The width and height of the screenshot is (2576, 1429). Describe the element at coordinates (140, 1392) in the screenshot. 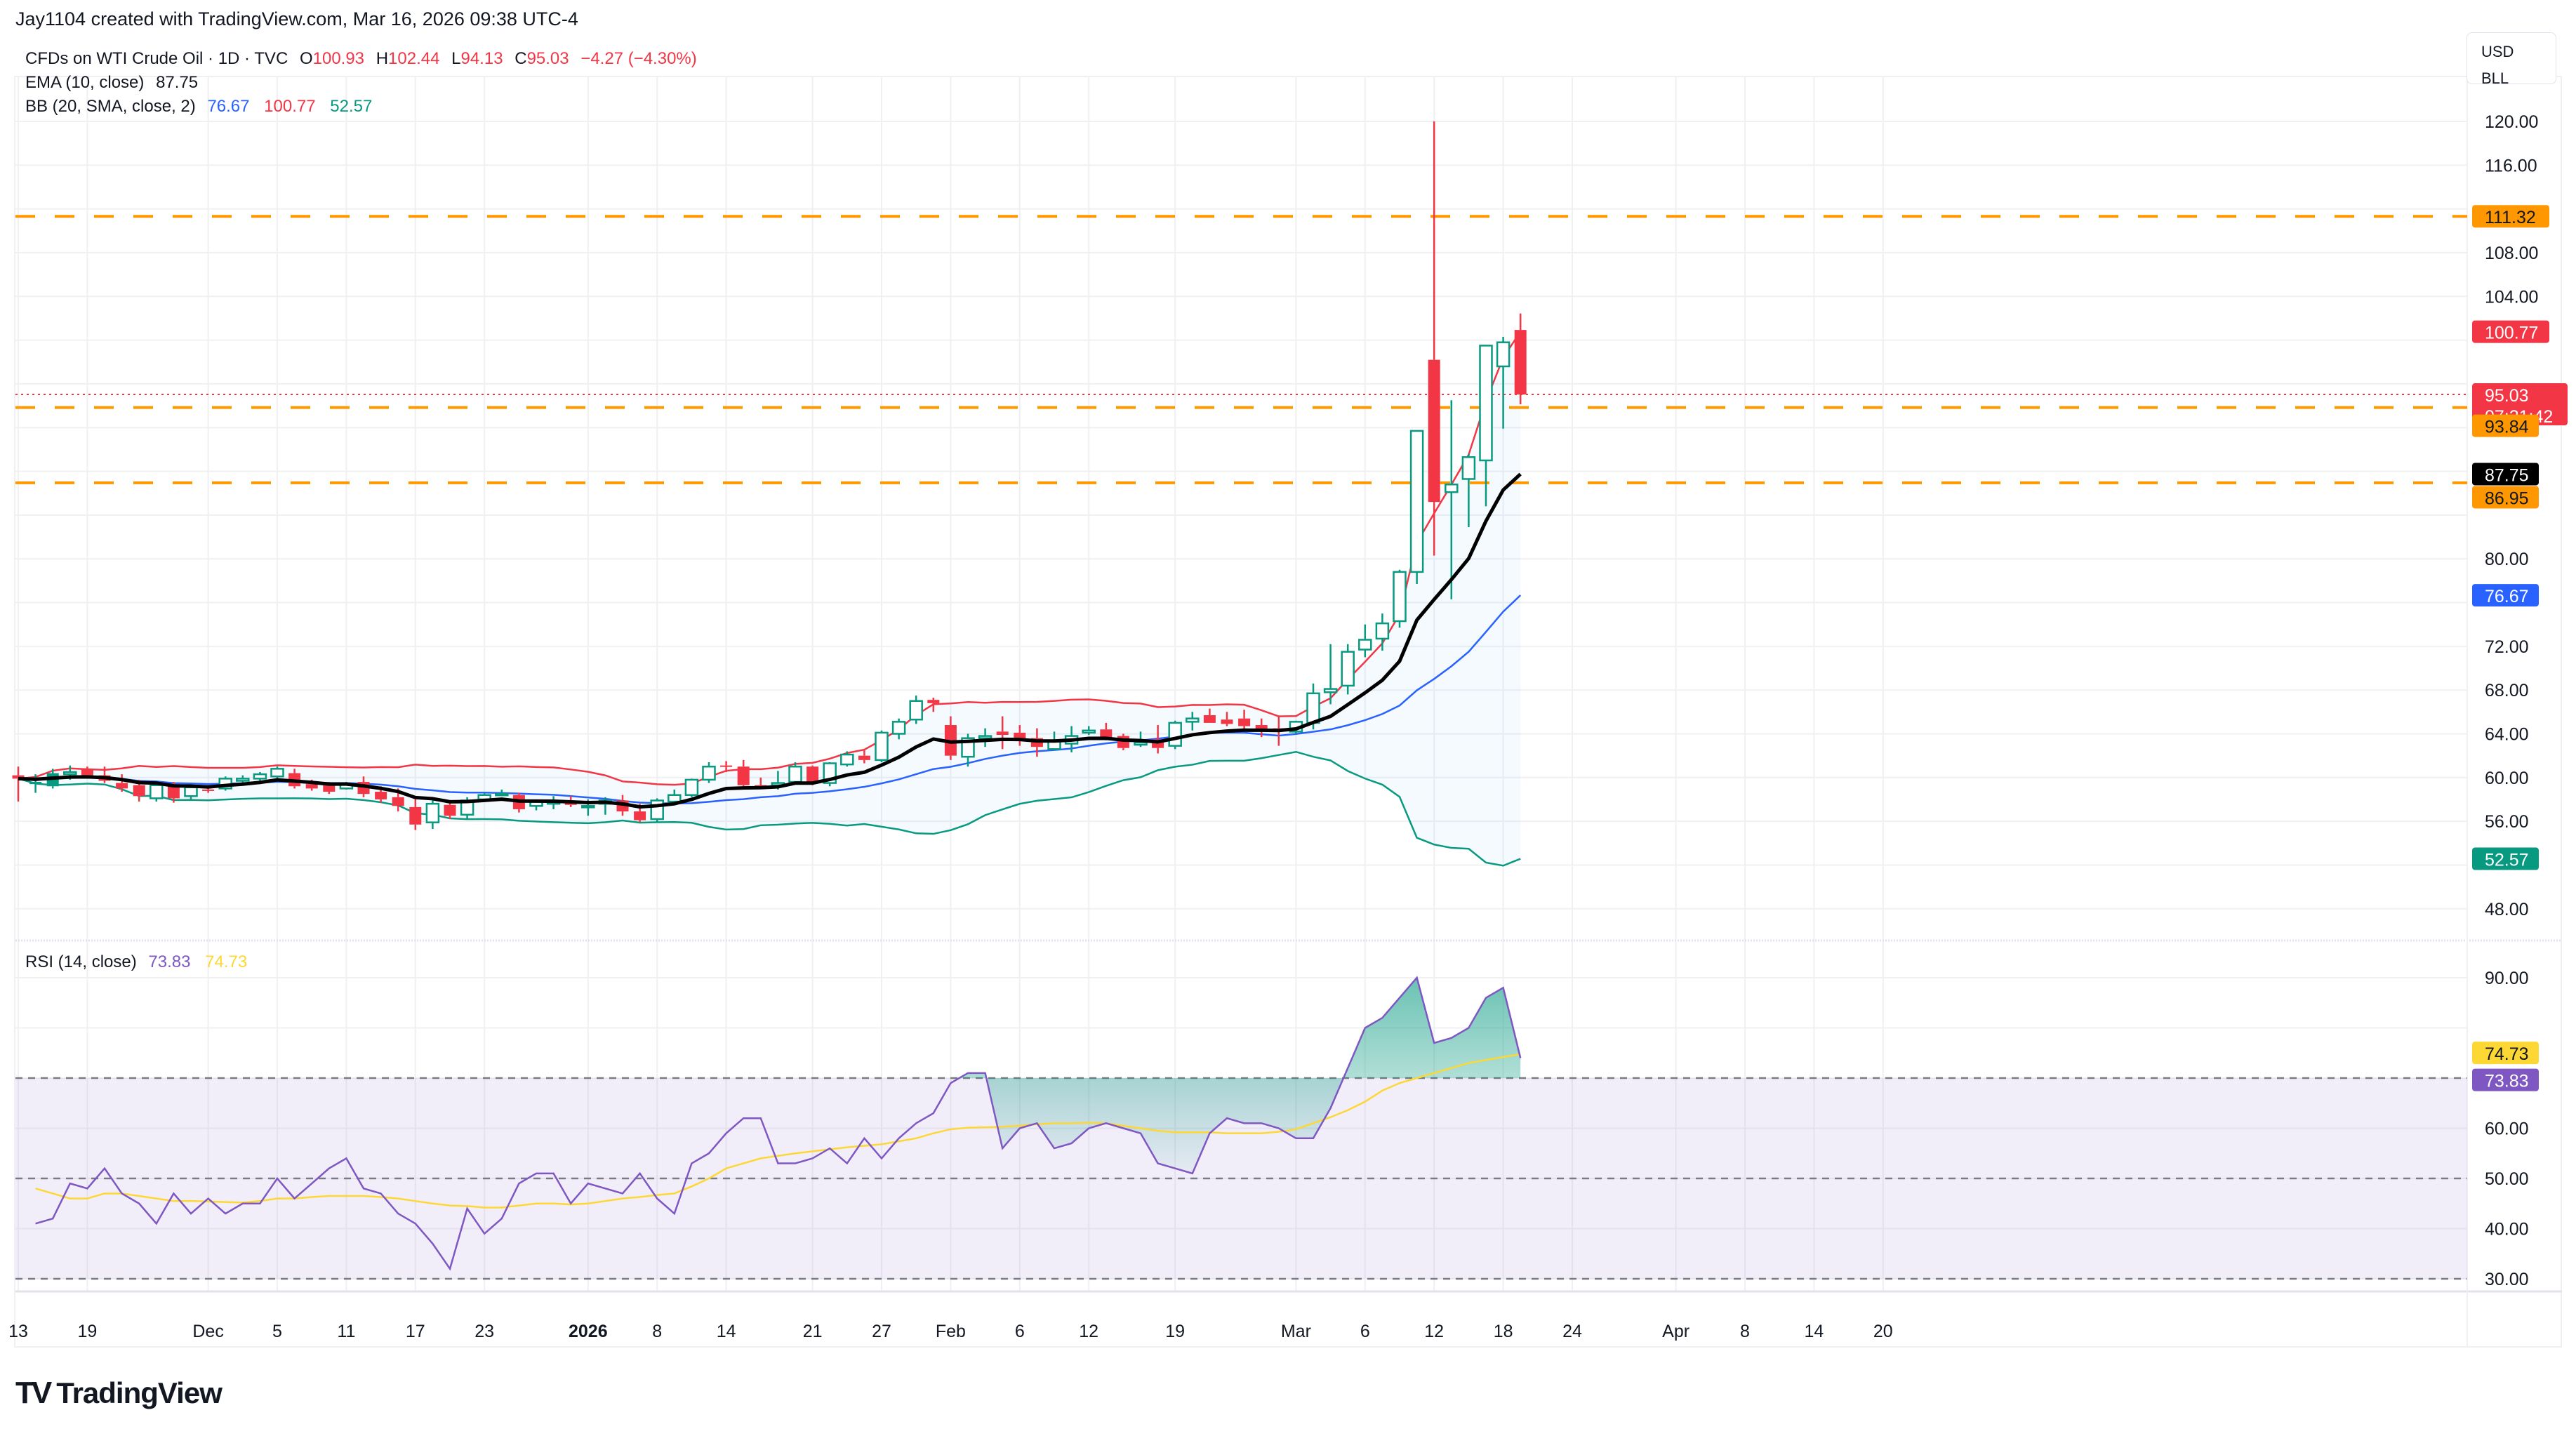

I see `tradingview-wordmark: TradingView` at that location.